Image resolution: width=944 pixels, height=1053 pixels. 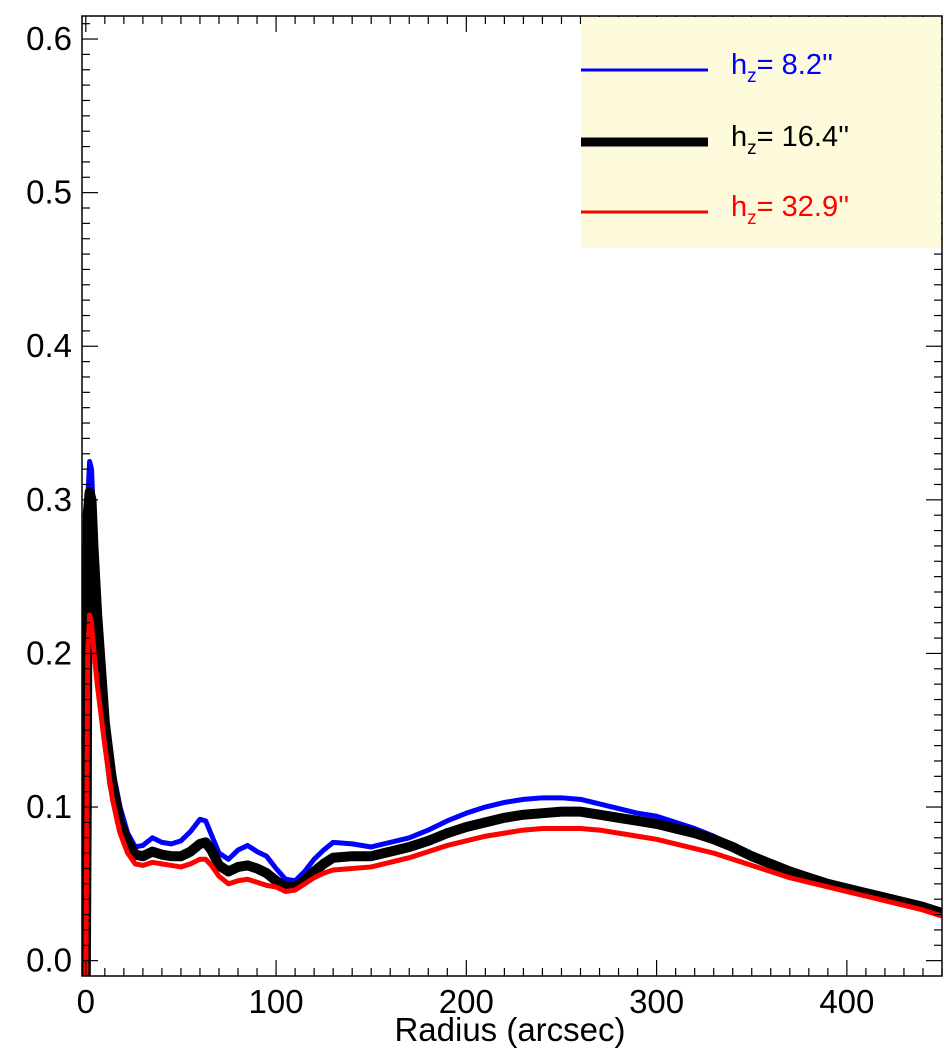 What do you see at coordinates (49, 652) in the screenshot?
I see `y-tick-label: 0.2` at bounding box center [49, 652].